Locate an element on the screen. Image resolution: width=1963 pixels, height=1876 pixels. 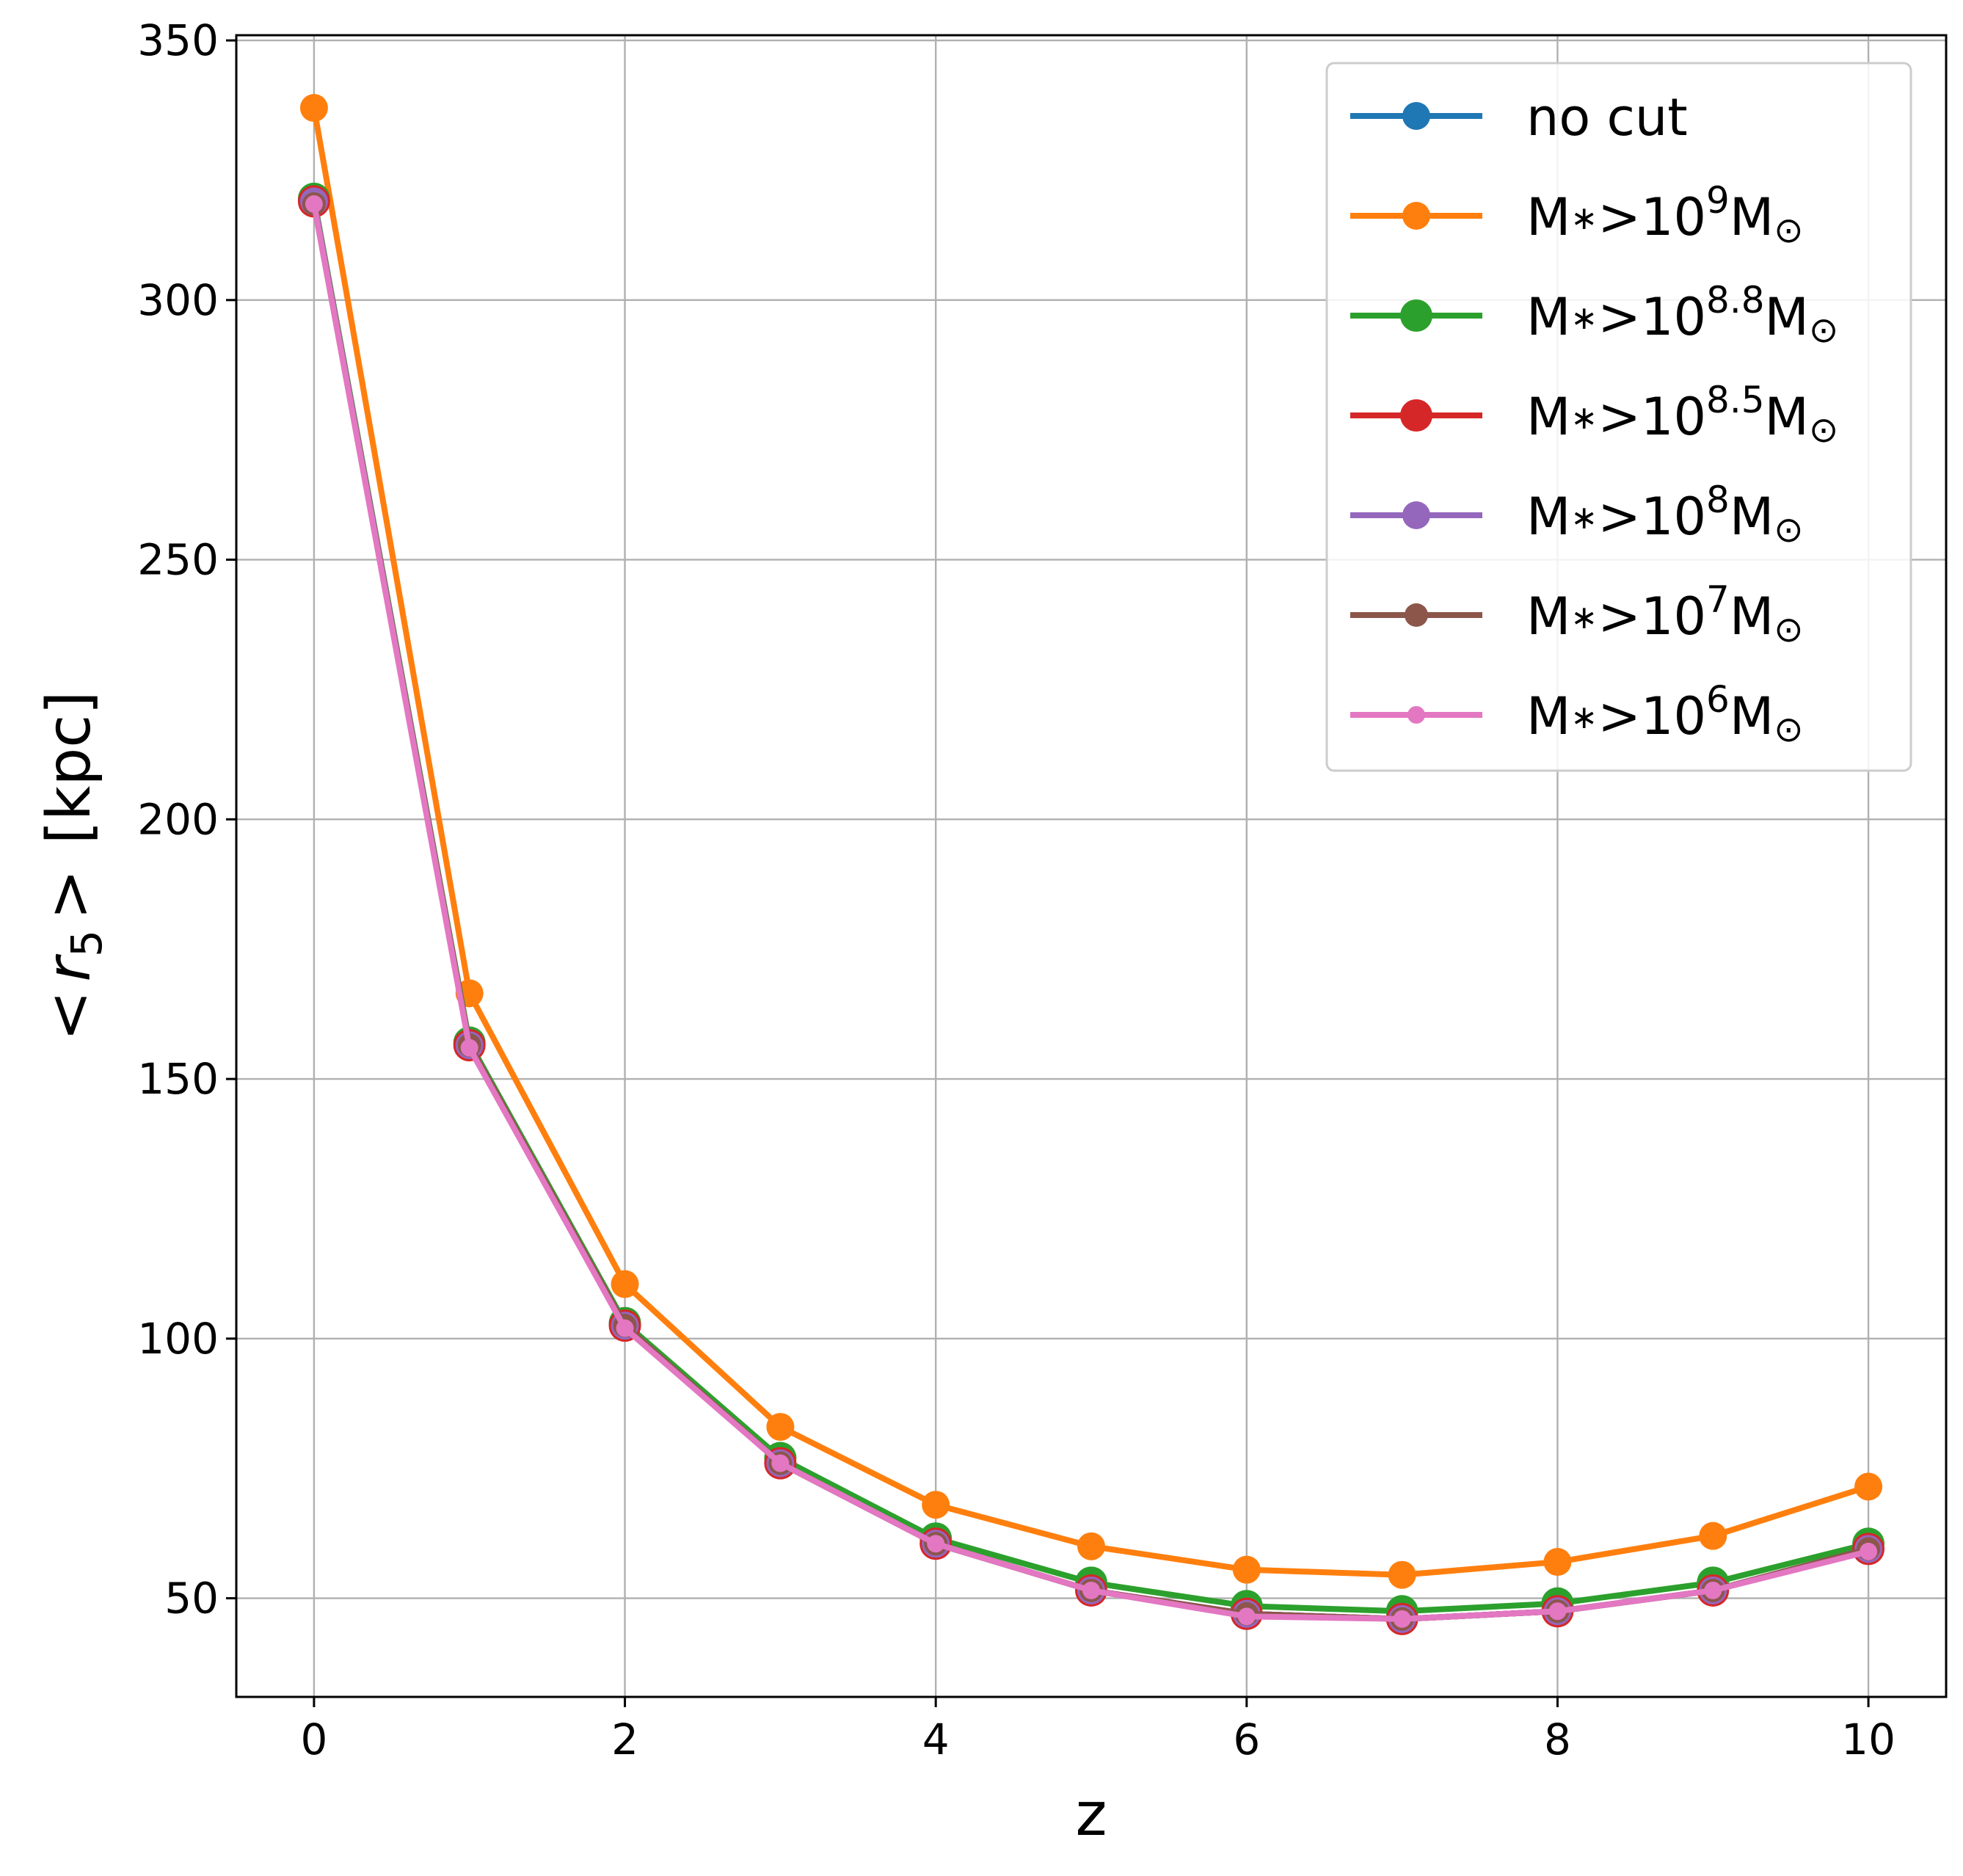
y-tick-label: 50 is located at coordinates (192, 1599).